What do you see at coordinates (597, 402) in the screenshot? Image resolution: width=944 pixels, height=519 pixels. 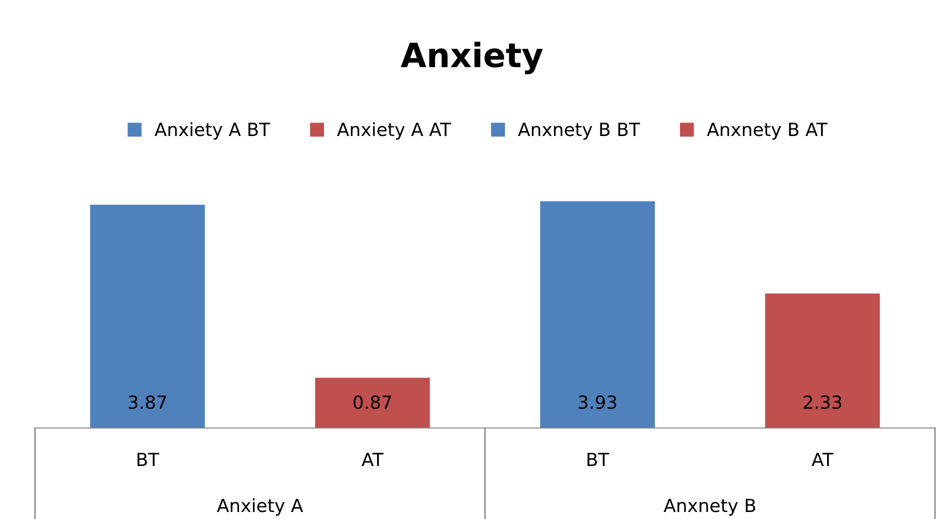 I see `data-label: 3.93` at bounding box center [597, 402].